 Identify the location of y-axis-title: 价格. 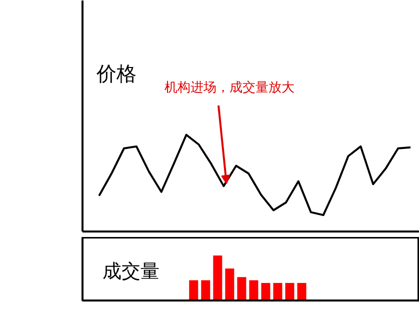
(116, 74).